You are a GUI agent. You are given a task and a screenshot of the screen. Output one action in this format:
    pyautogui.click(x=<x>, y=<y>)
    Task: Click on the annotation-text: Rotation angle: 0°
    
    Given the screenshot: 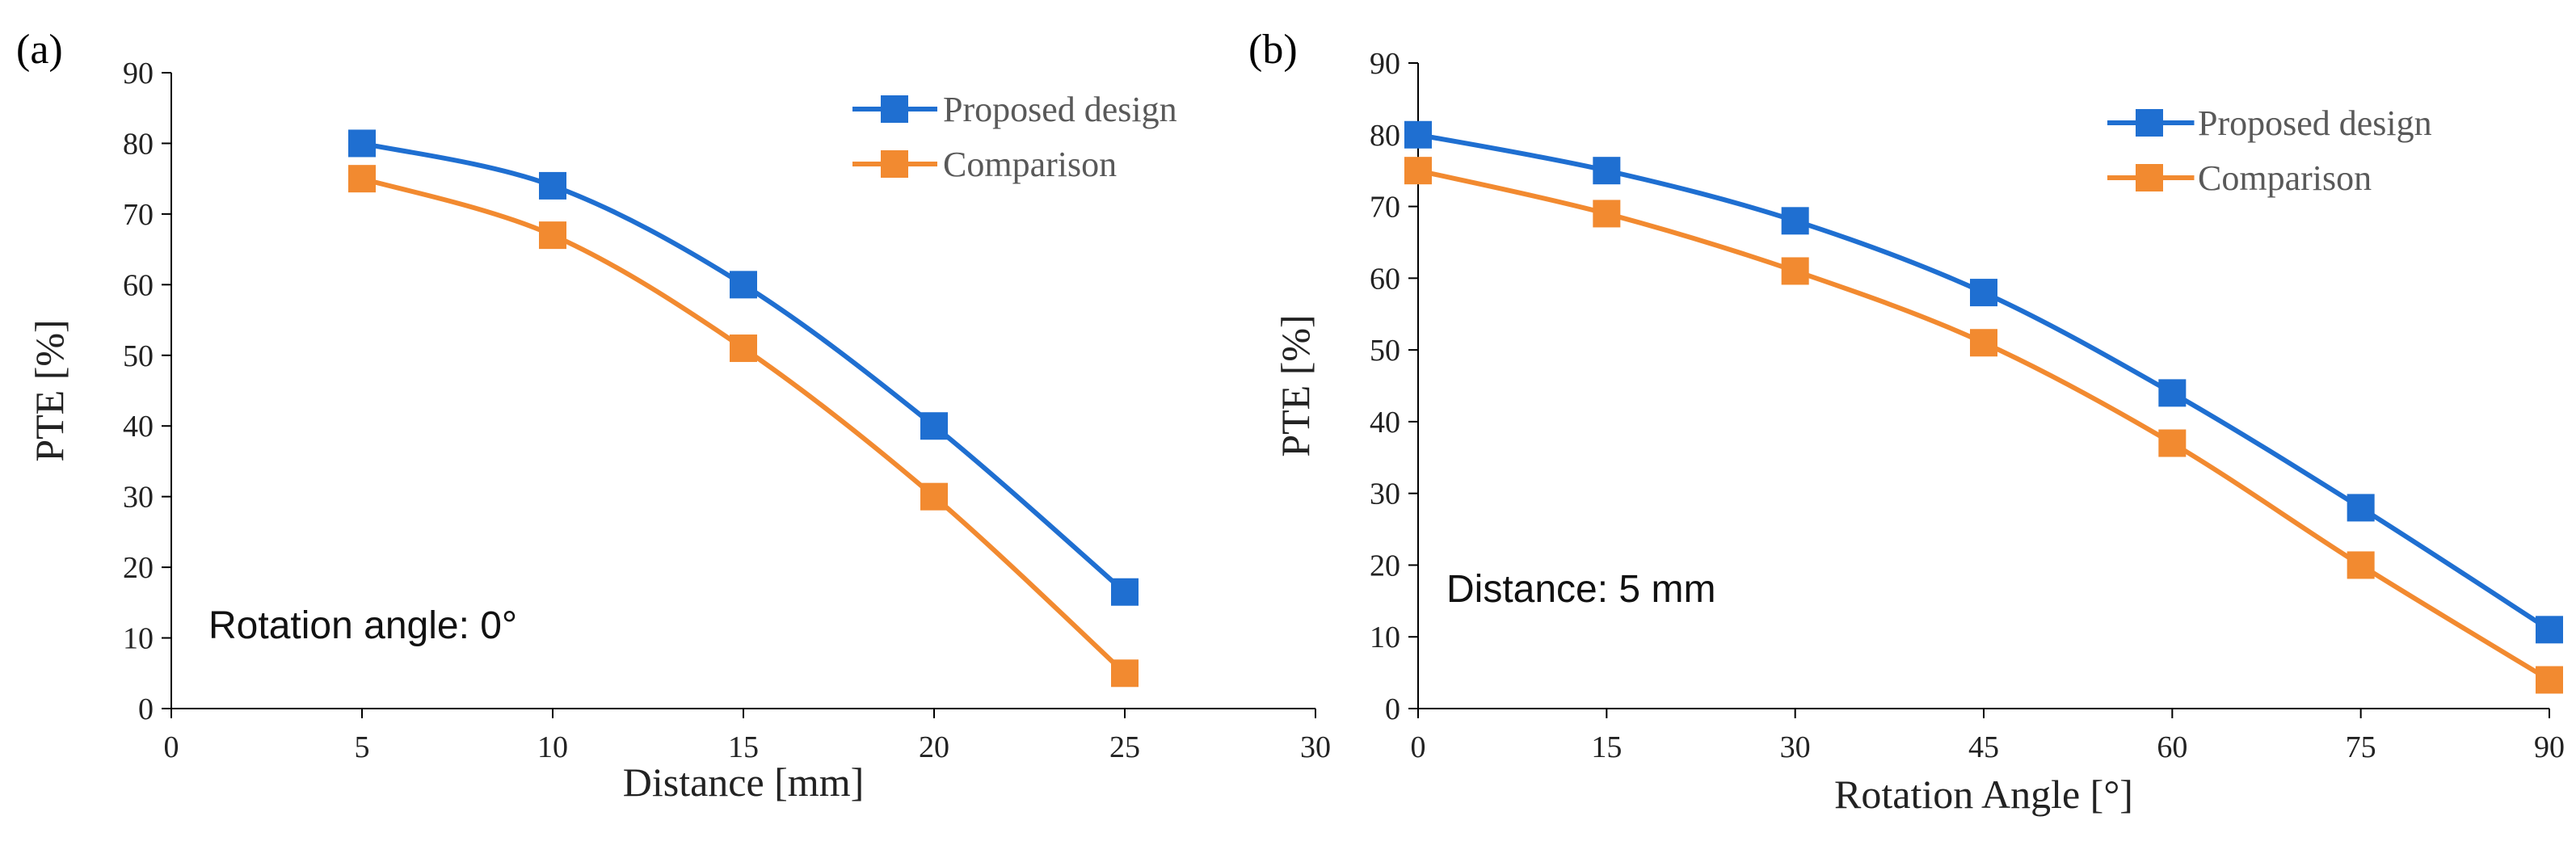 What is the action you would take?
    pyautogui.click(x=362, y=625)
    